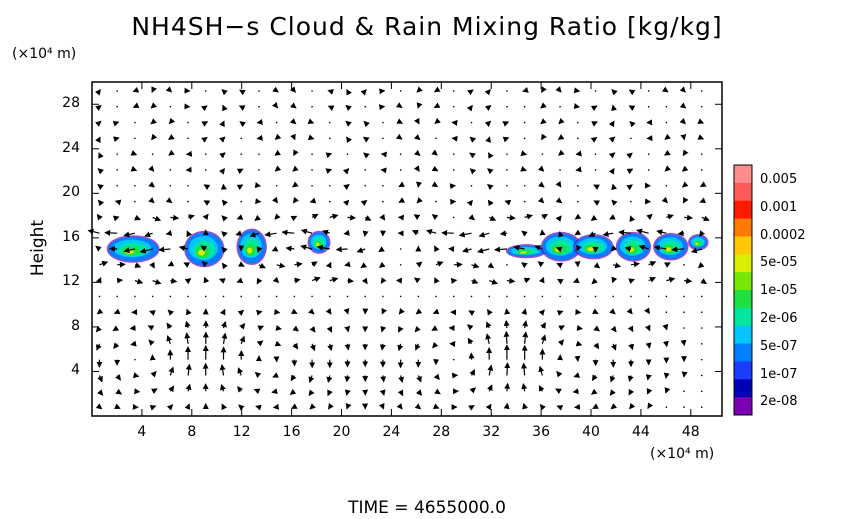  What do you see at coordinates (640, 432) in the screenshot?
I see `x-tick-label: 44` at bounding box center [640, 432].